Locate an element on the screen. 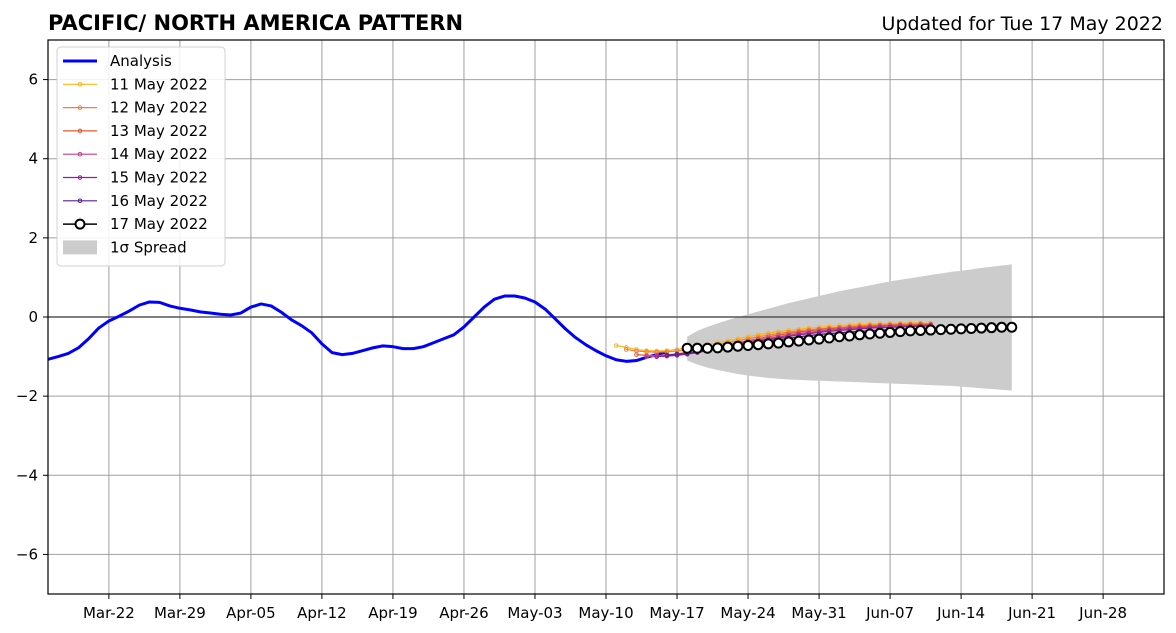  x-tick-label: Apr-05 is located at coordinates (251, 613).